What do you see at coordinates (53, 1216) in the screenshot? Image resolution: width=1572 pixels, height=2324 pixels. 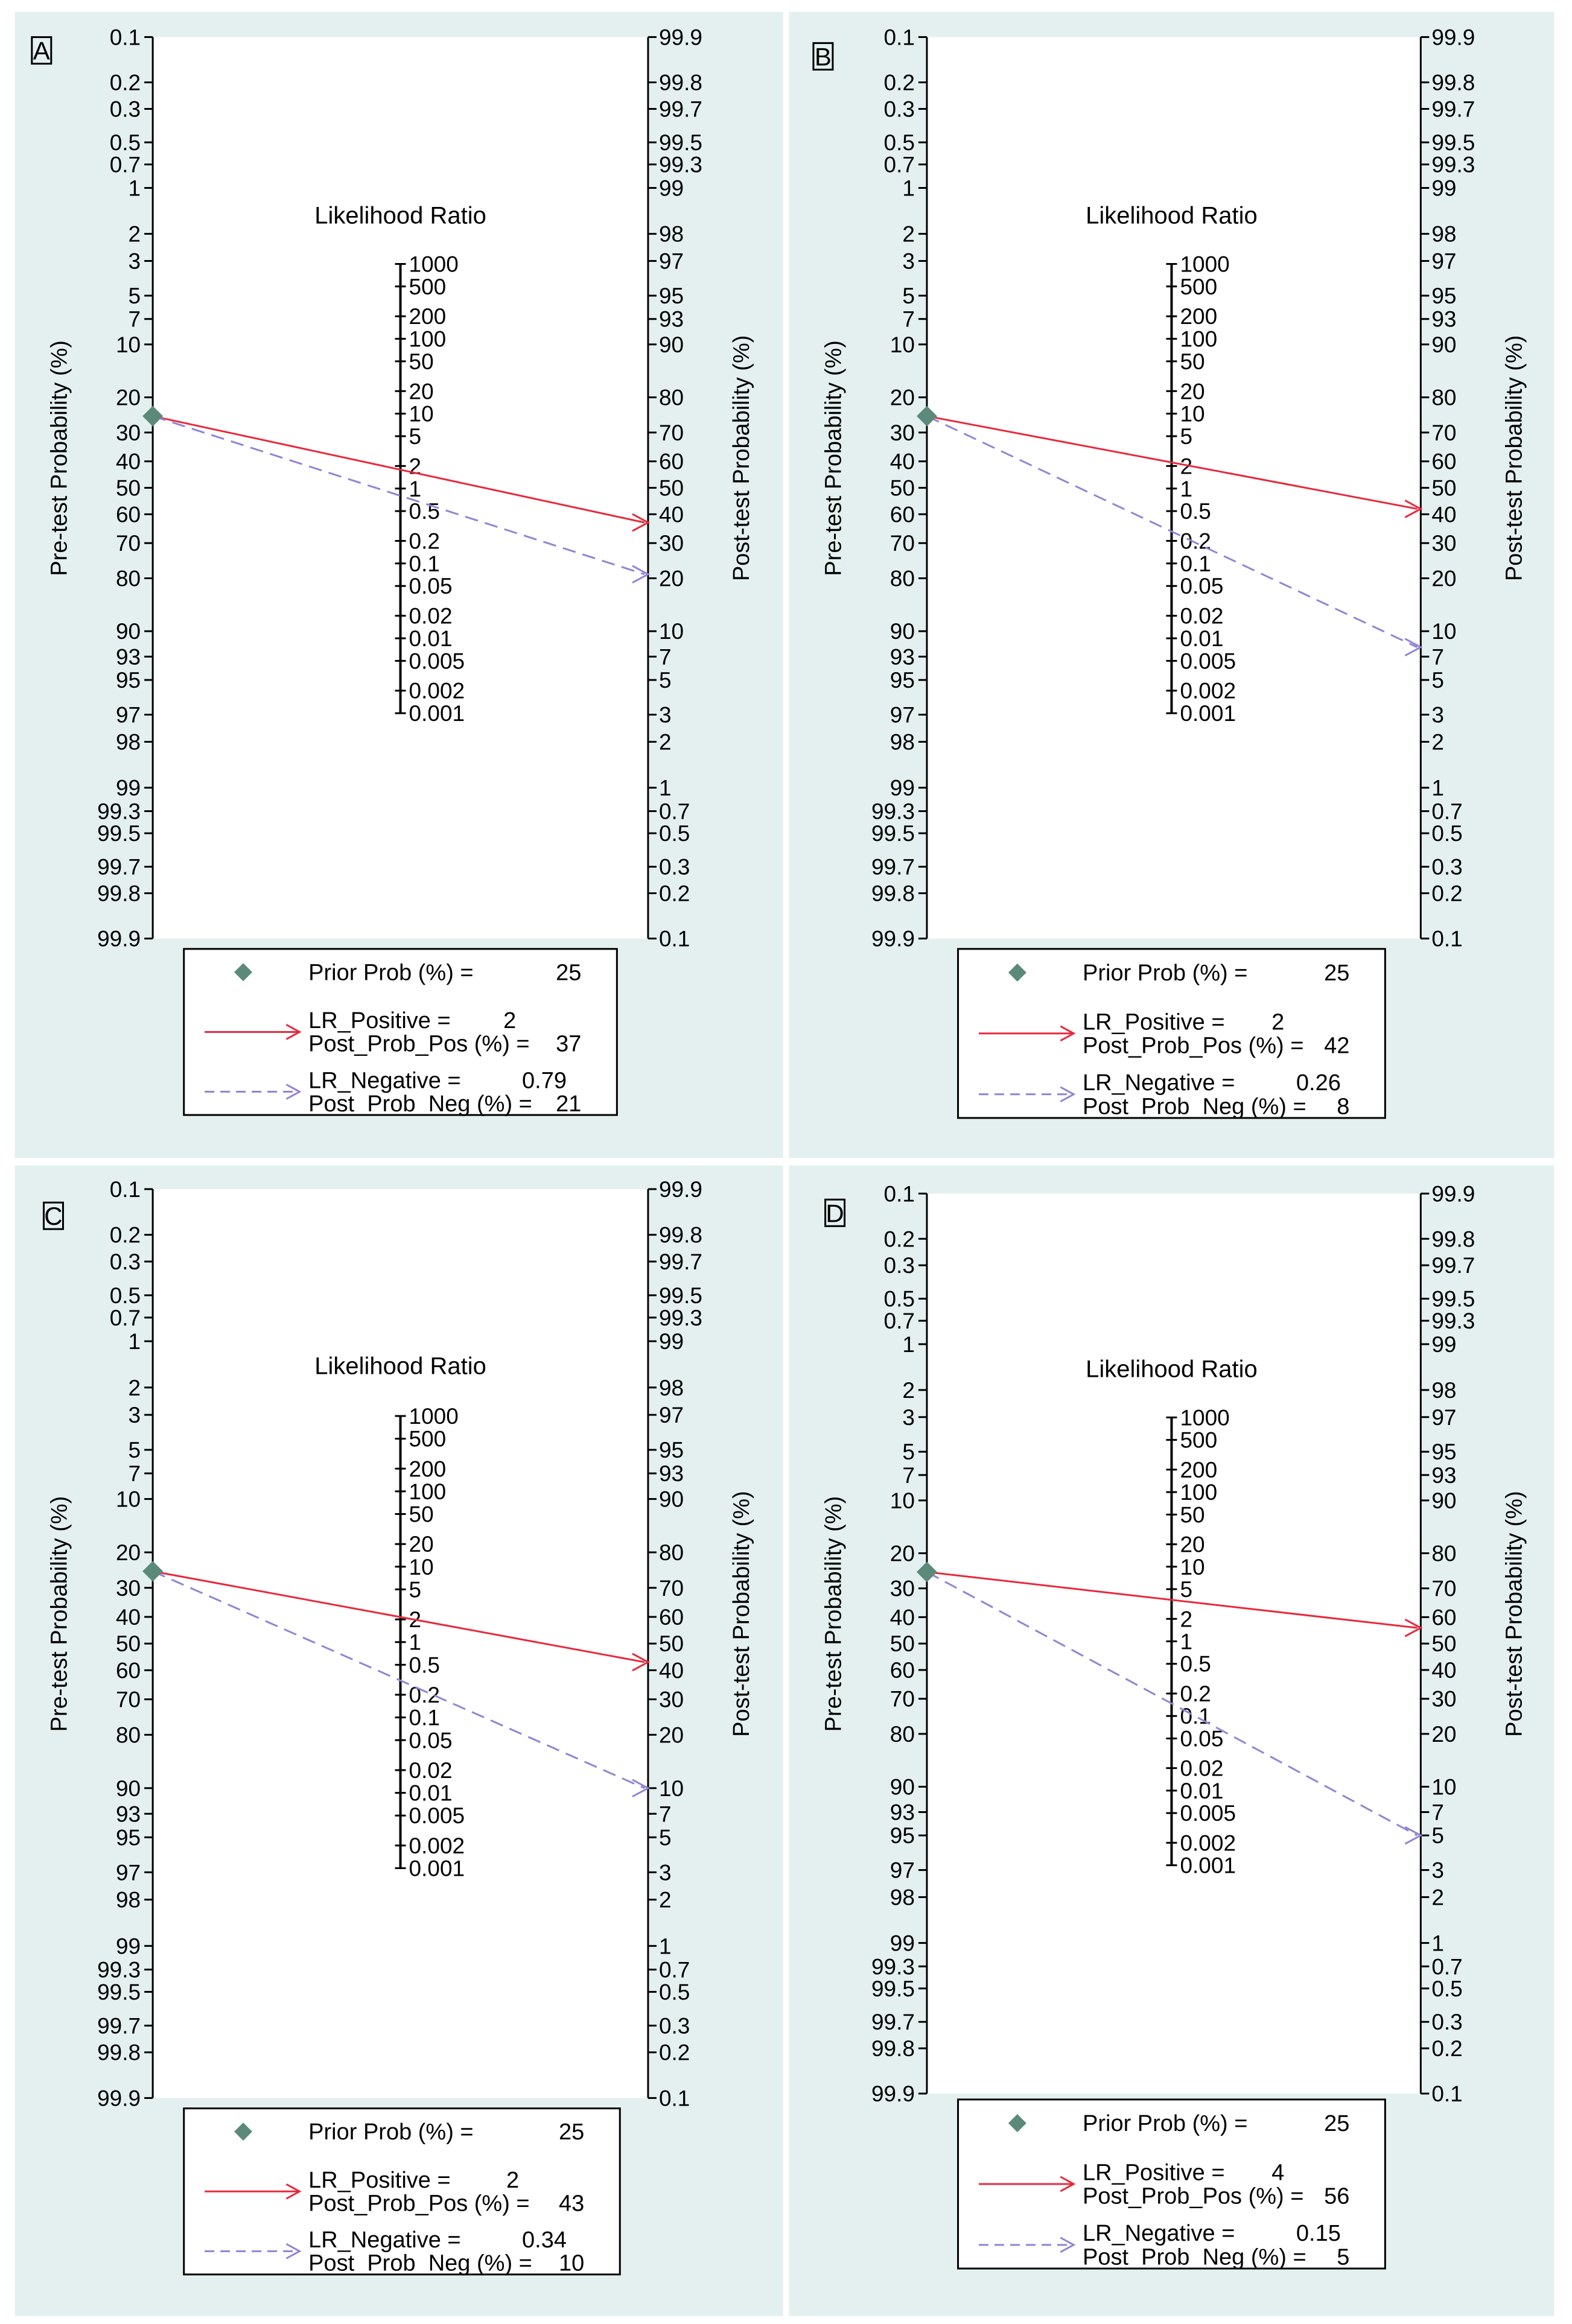 I see `panel-label: C` at bounding box center [53, 1216].